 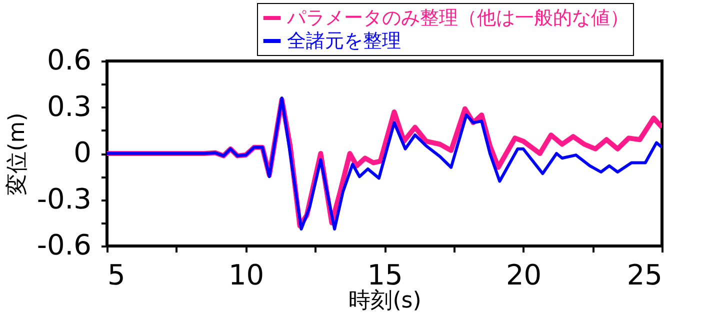 I want to click on y-tick-label: -0.6, so click(x=64, y=245).